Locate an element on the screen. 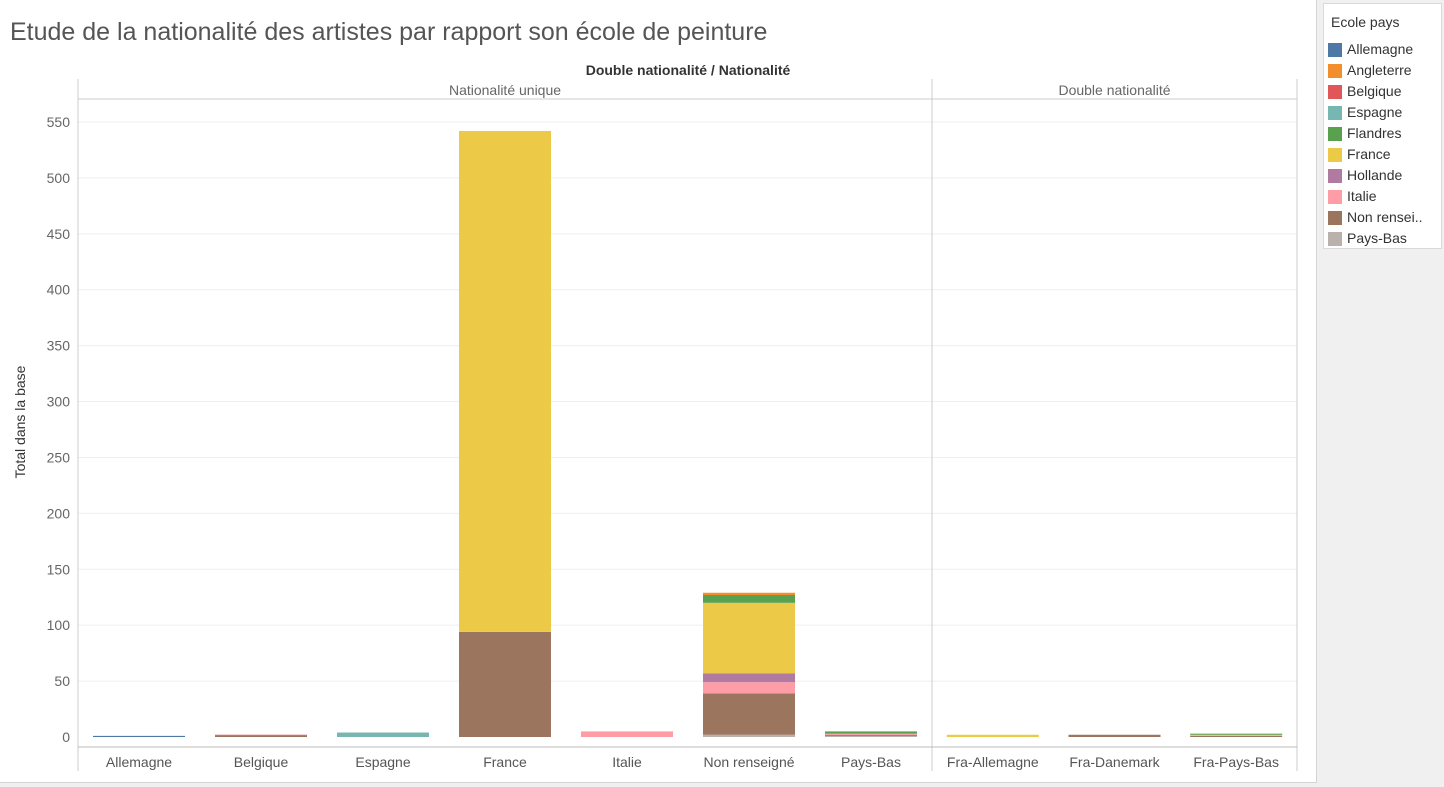  pane-header-double: Double nationalité is located at coordinates (1114, 90).